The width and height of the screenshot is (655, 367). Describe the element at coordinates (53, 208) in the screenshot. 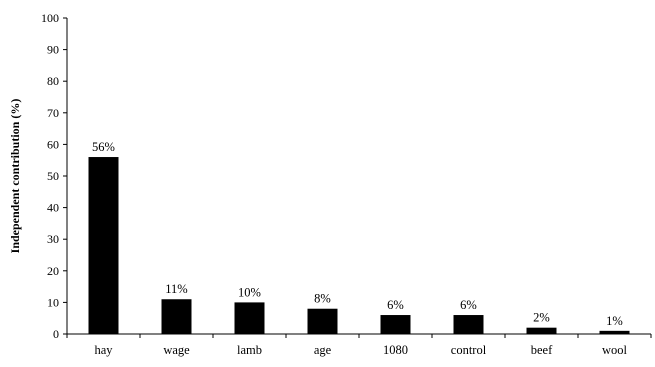

I see `y-tick-label: 40` at that location.